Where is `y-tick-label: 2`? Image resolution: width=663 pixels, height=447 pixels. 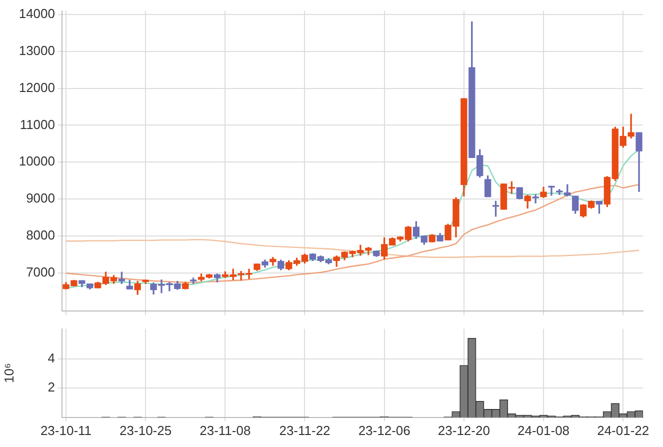 y-tick-label: 2 is located at coordinates (51, 387).